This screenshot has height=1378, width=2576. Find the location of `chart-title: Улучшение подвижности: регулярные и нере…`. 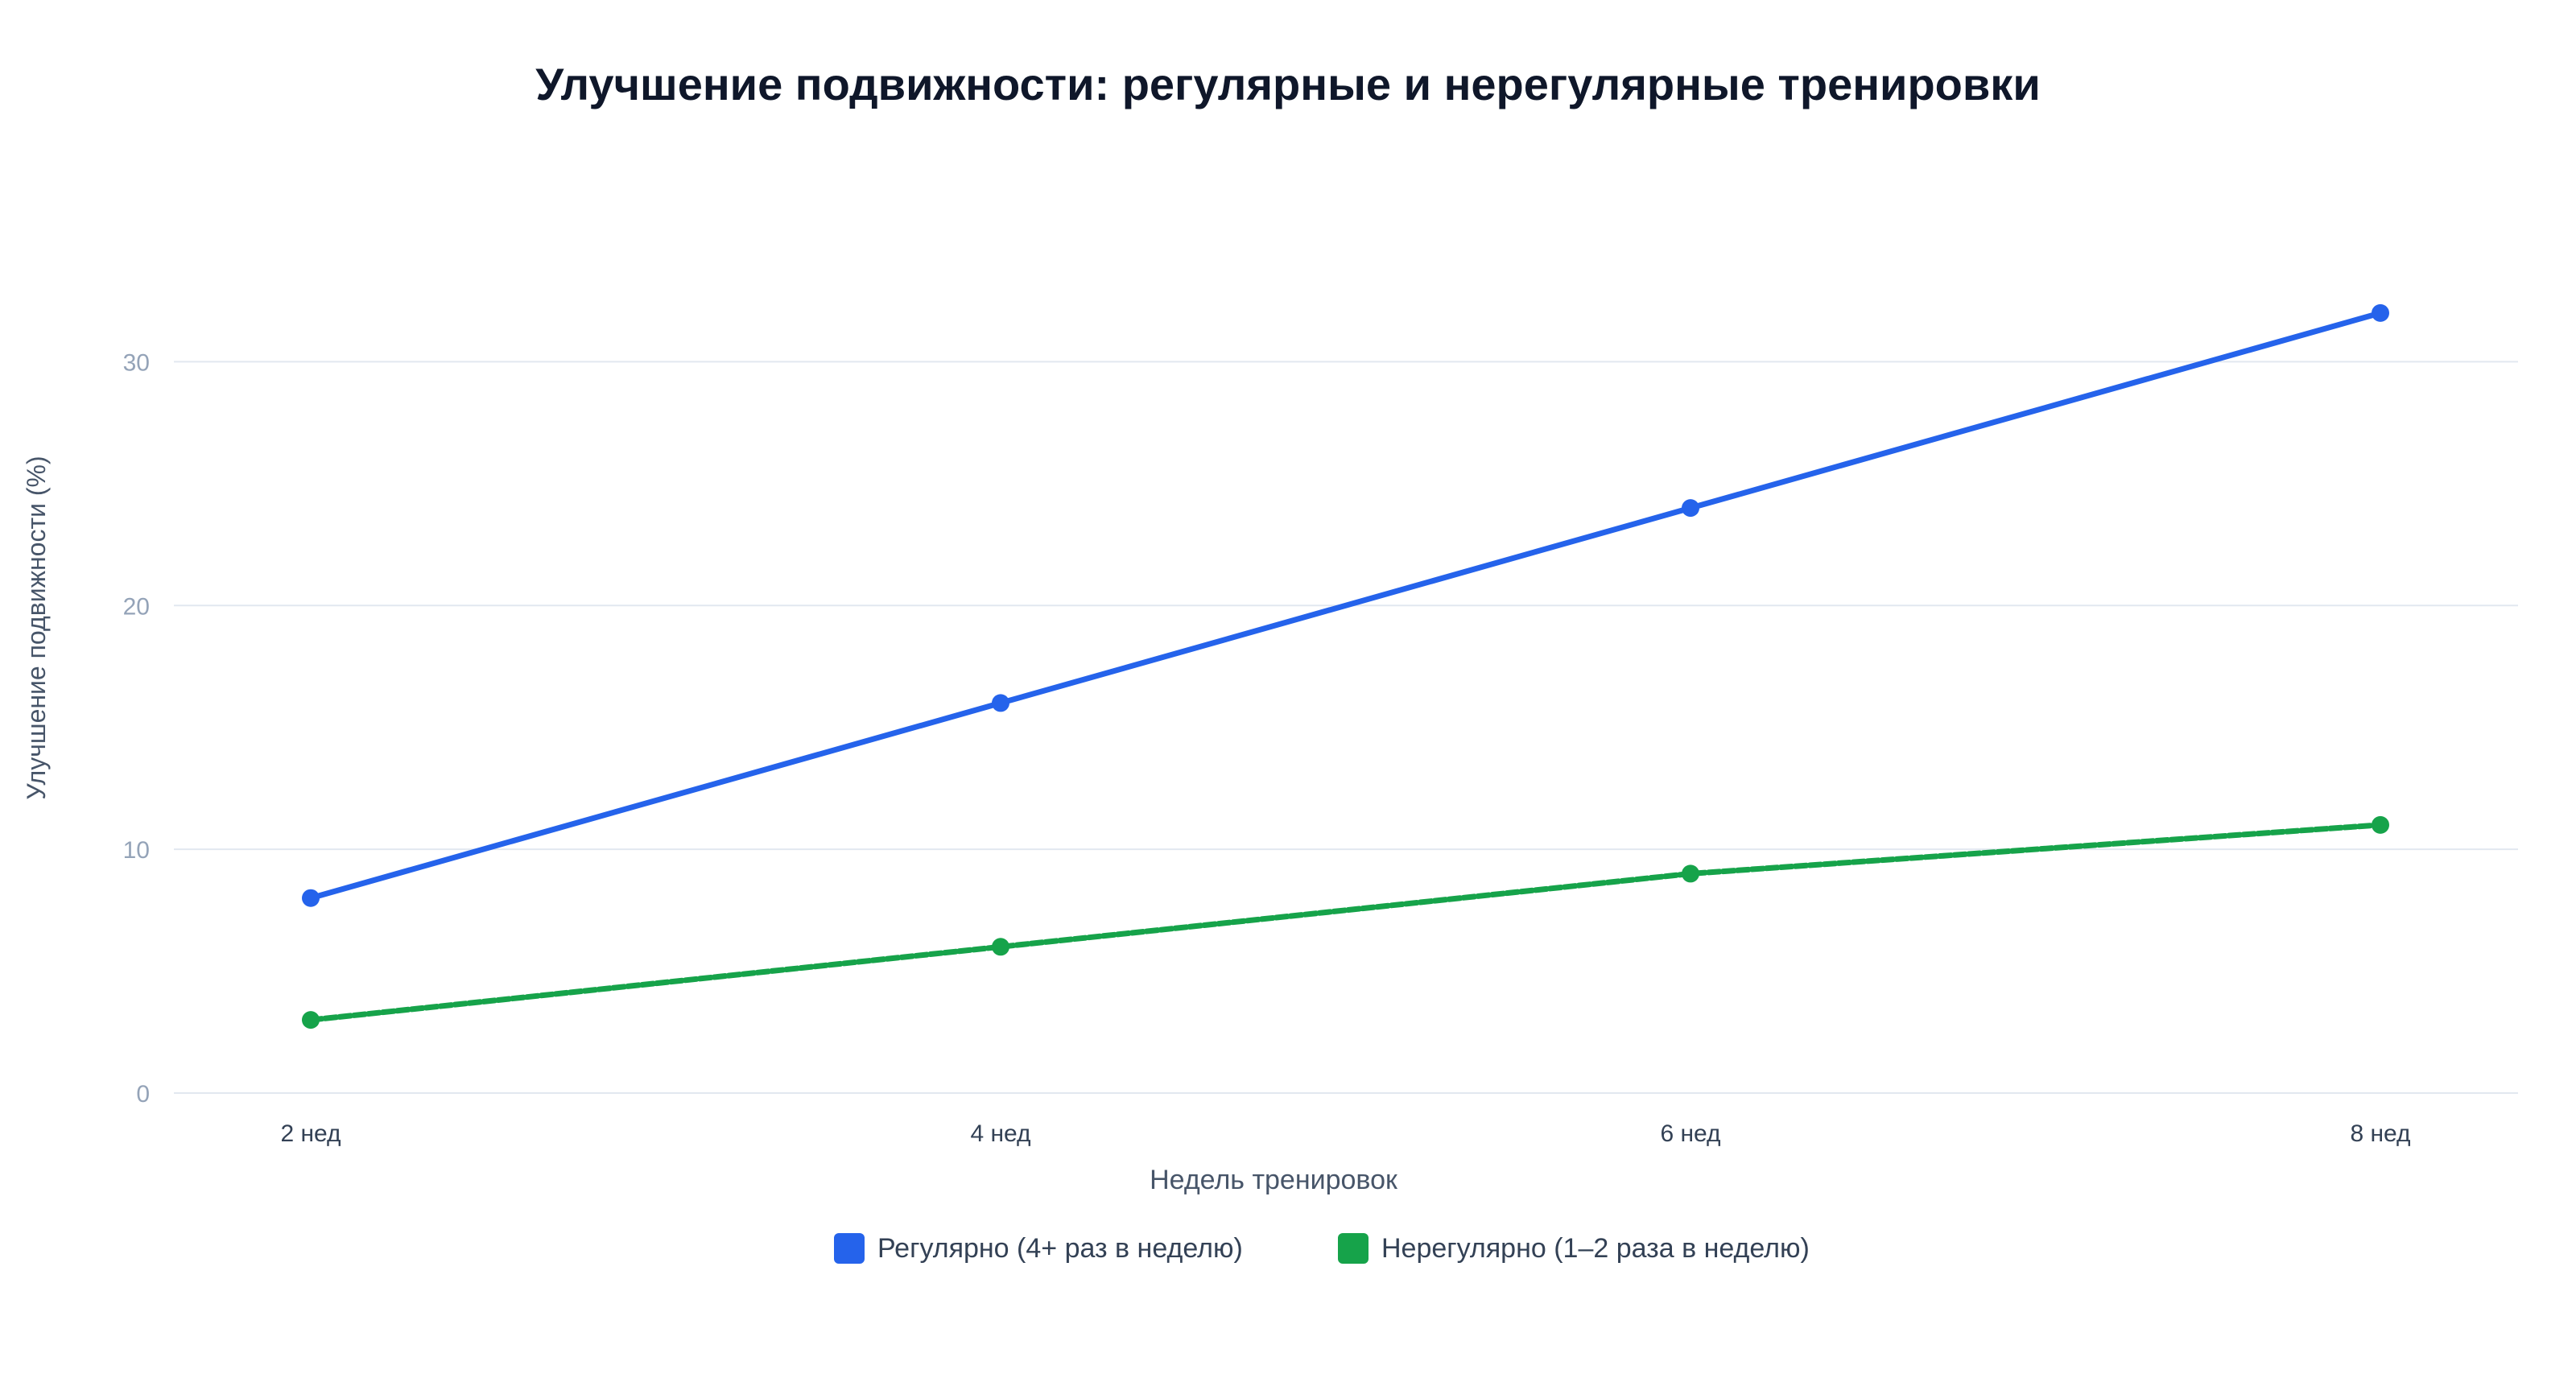

chart-title: Улучшение подвижности: регулярные и нере… is located at coordinates (1288, 84).